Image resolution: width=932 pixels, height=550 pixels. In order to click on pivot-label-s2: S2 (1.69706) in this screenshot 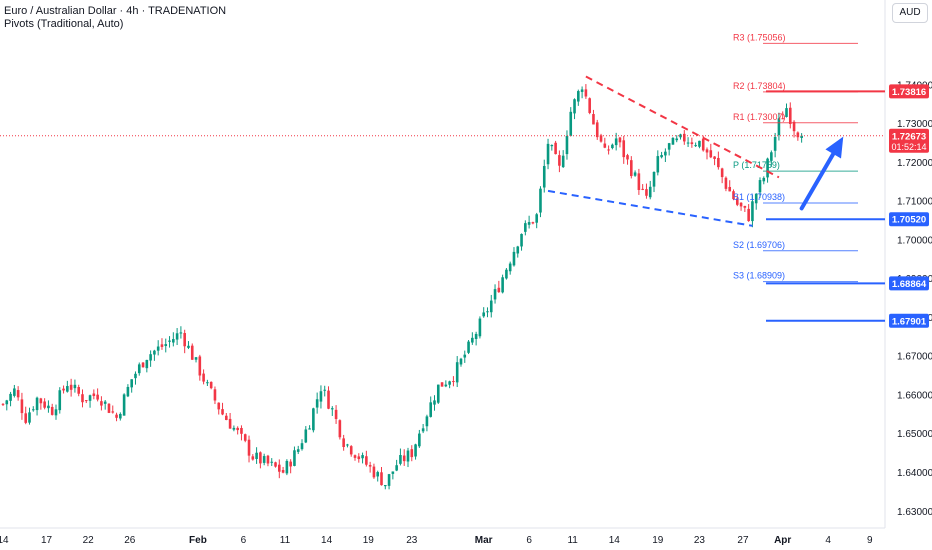, I will do `click(759, 245)`.